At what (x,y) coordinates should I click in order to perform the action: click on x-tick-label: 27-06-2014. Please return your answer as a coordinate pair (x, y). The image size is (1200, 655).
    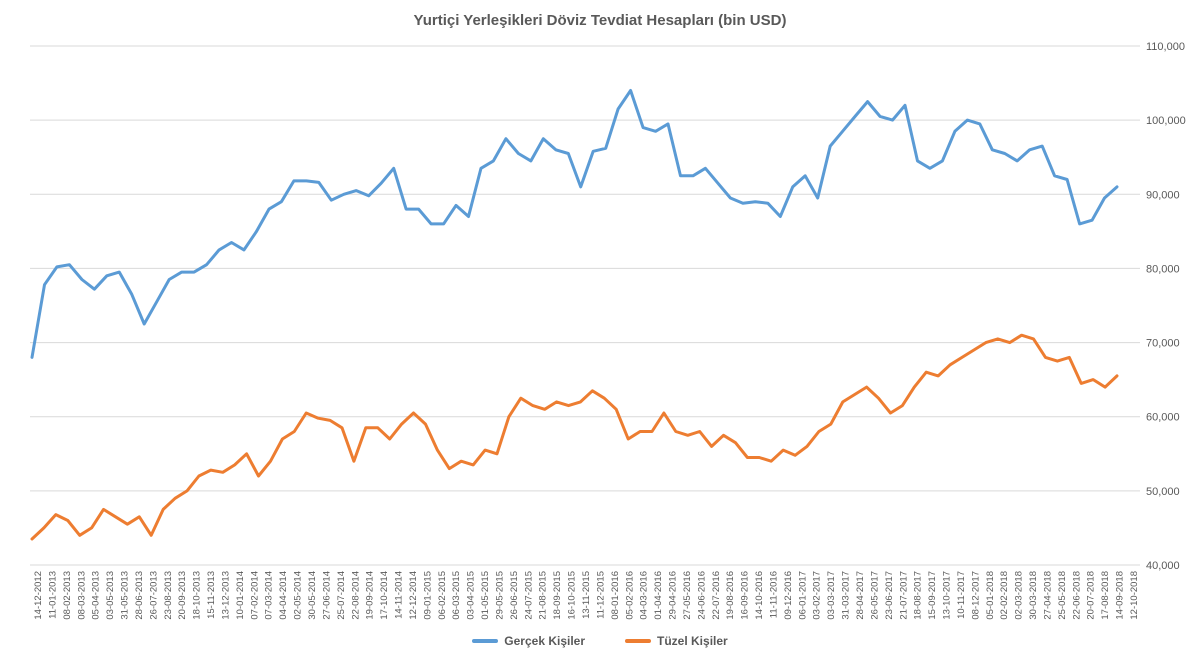
    Looking at the image, I should click on (326, 595).